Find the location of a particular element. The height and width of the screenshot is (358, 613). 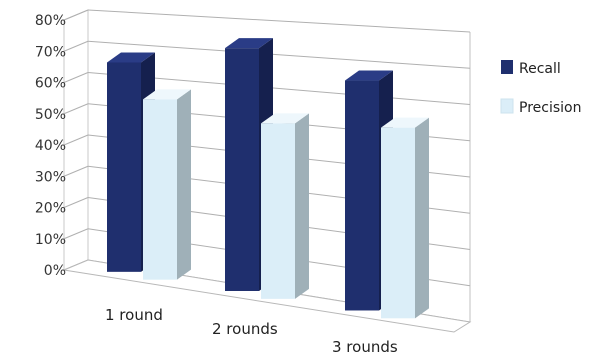

x-axis-categories: 1 round 2 rounds 3 rounds is located at coordinates (251, 331).